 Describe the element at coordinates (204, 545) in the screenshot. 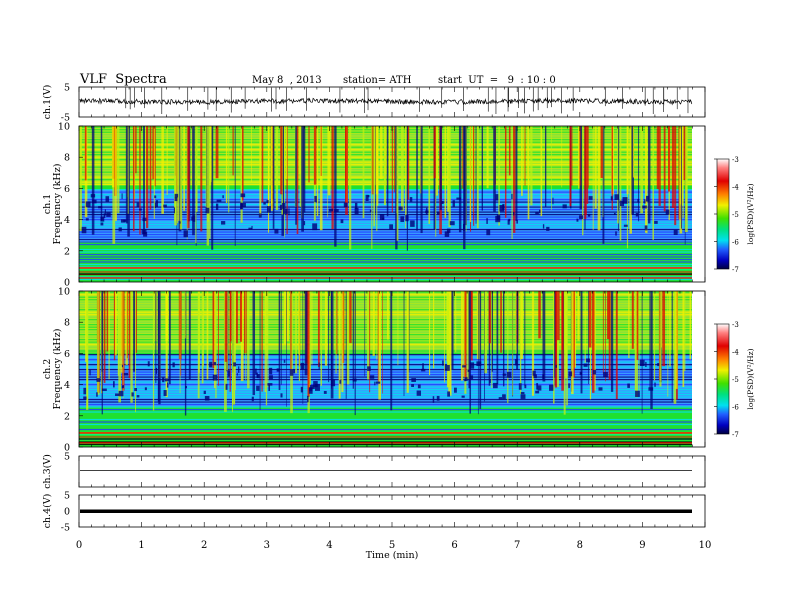

I see `x-tick-label: 2` at that location.